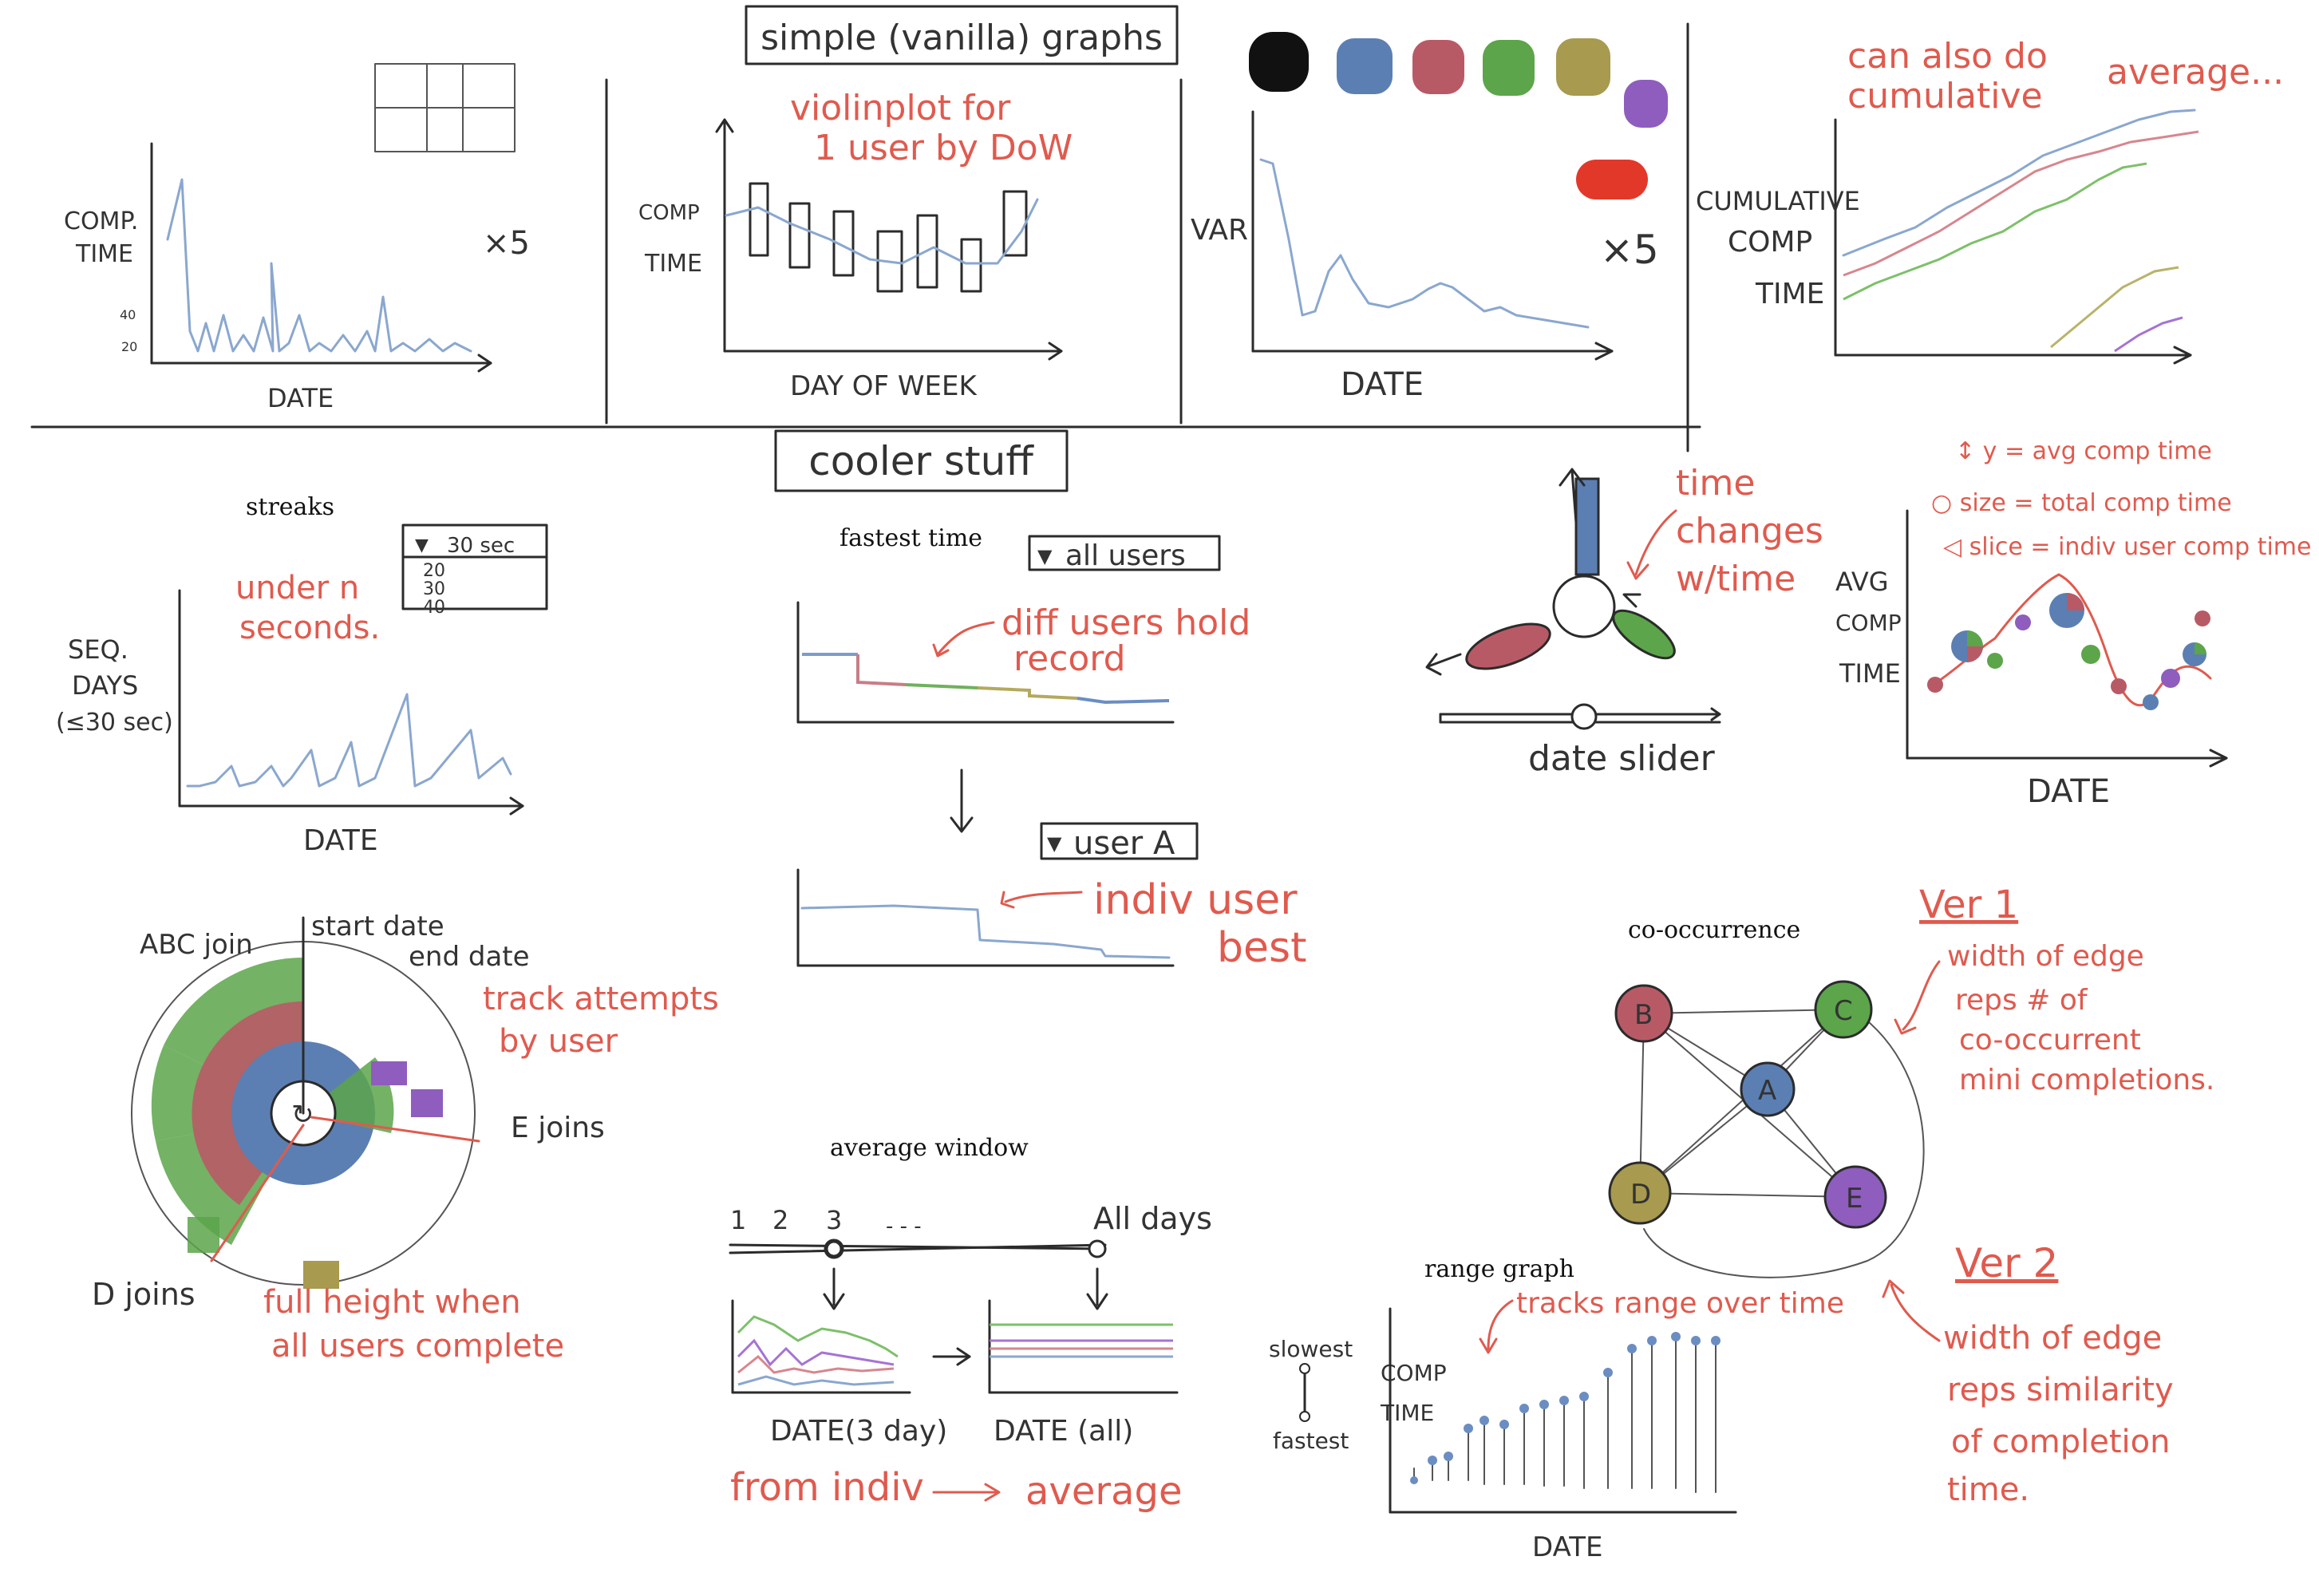  What do you see at coordinates (1644, 634) in the screenshot?
I see `pinwheel-blade-green` at bounding box center [1644, 634].